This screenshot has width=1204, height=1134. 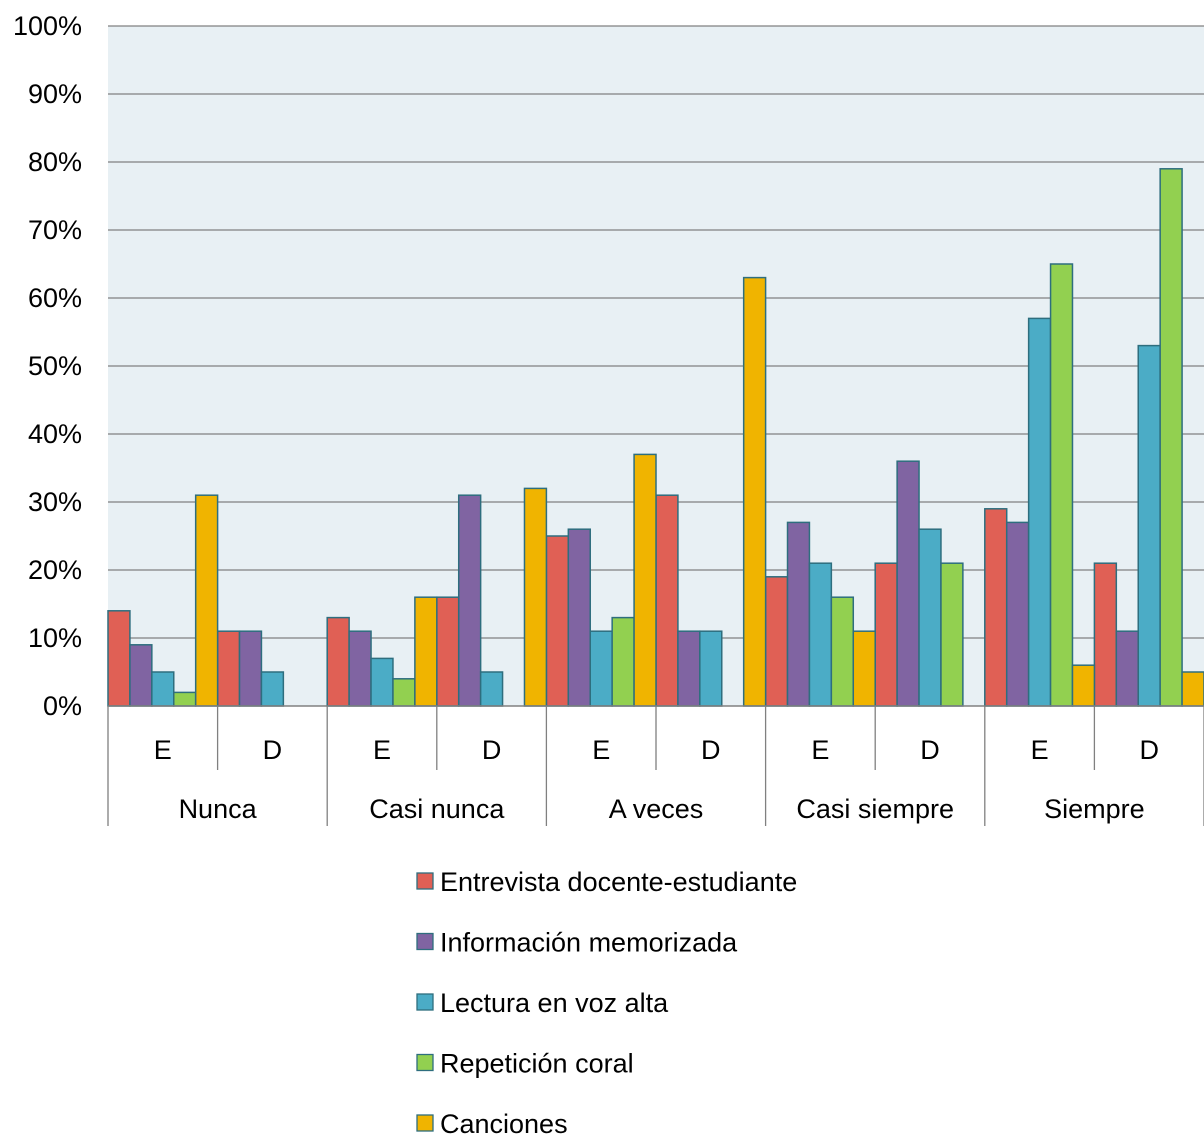 What do you see at coordinates (47, 26) in the screenshot?
I see `y-tick-label: 100%` at bounding box center [47, 26].